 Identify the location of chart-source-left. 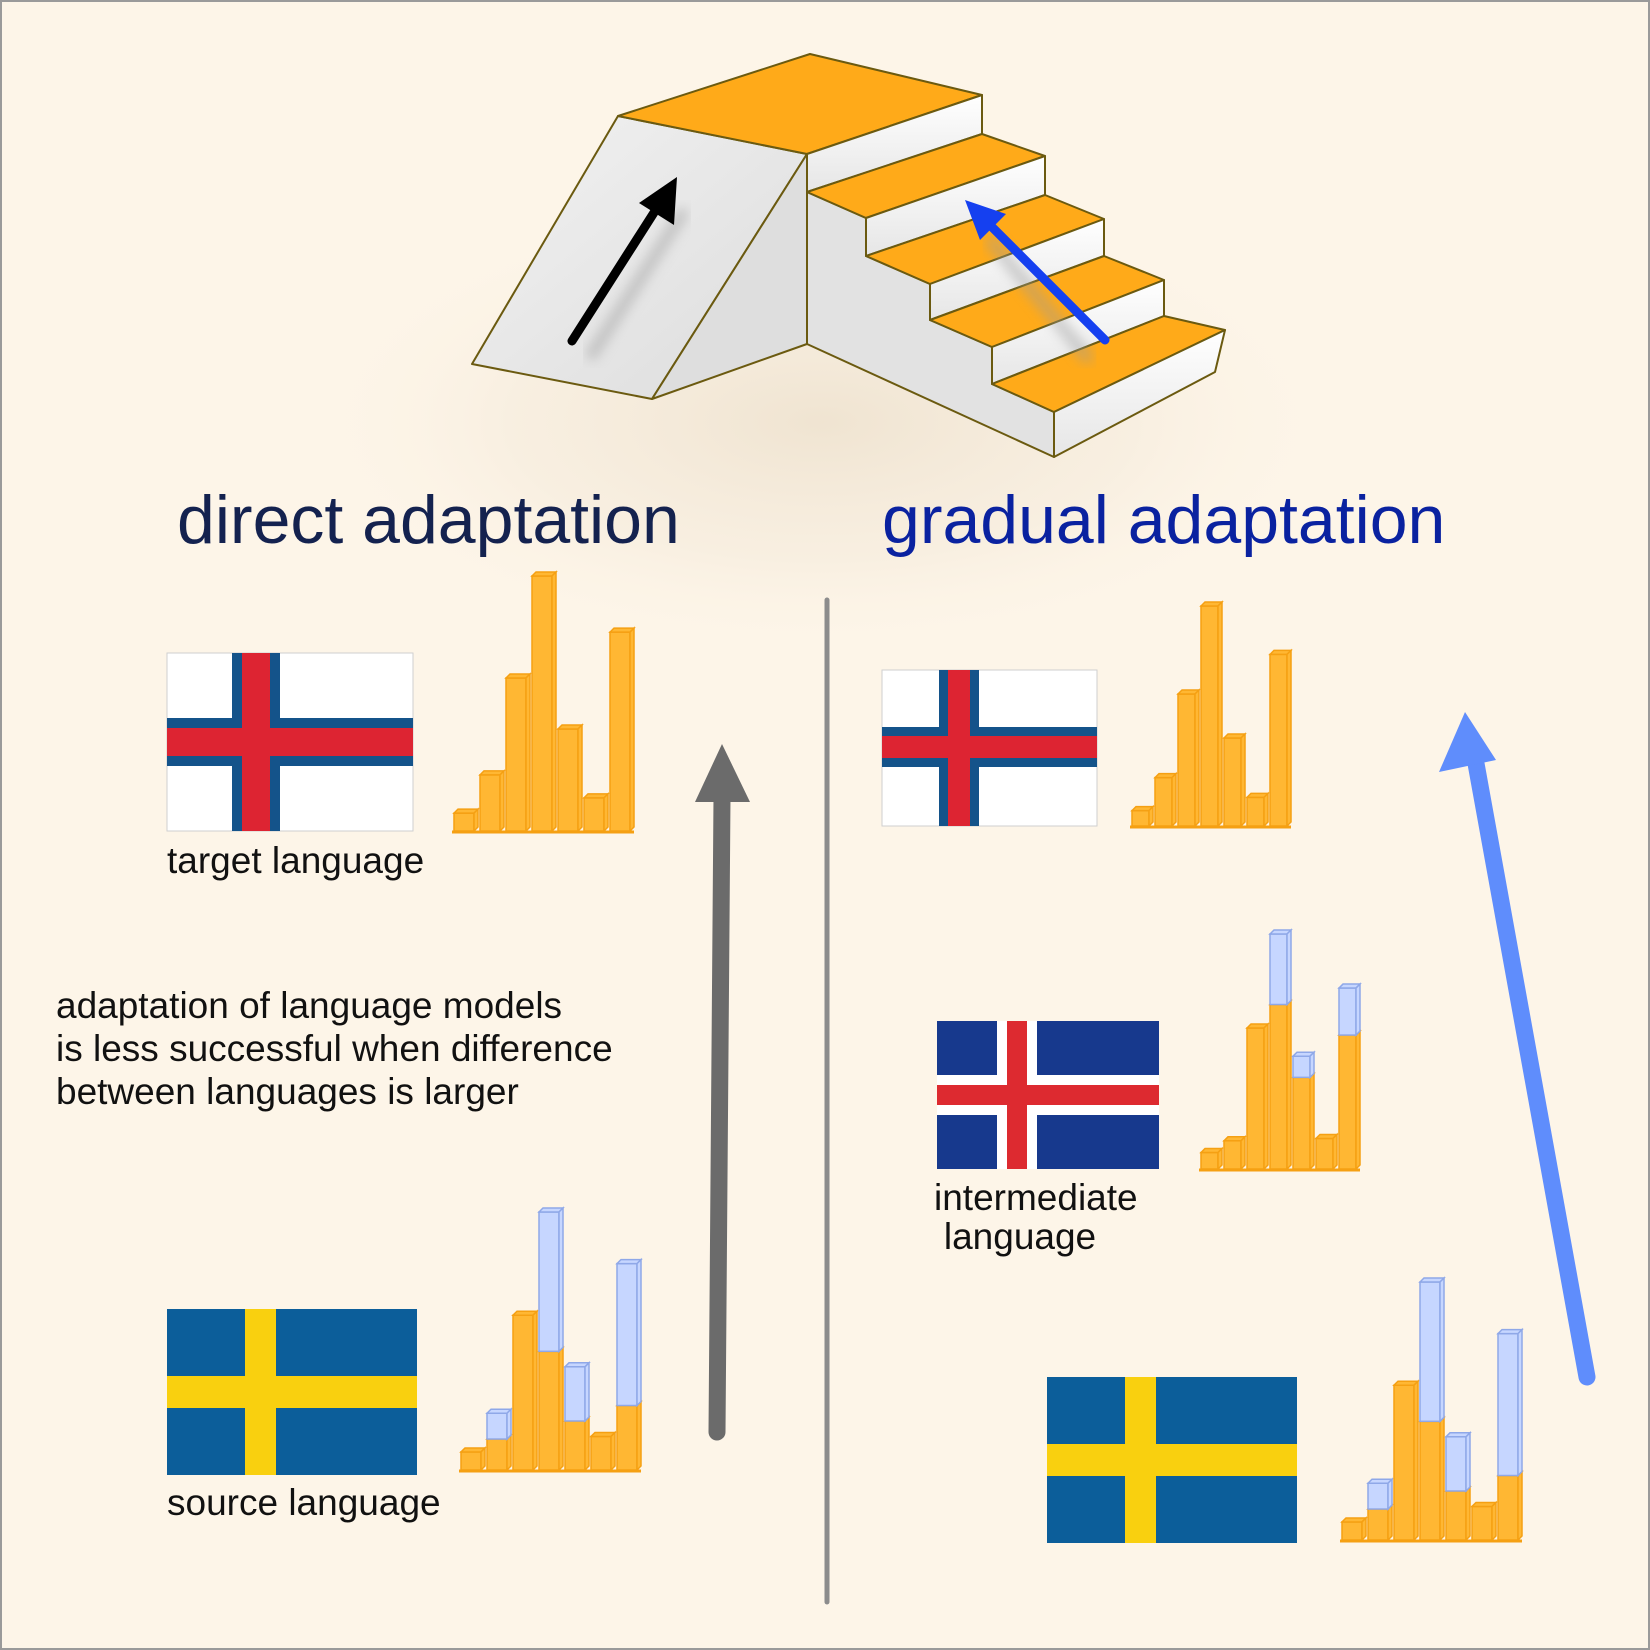
(551, 1339).